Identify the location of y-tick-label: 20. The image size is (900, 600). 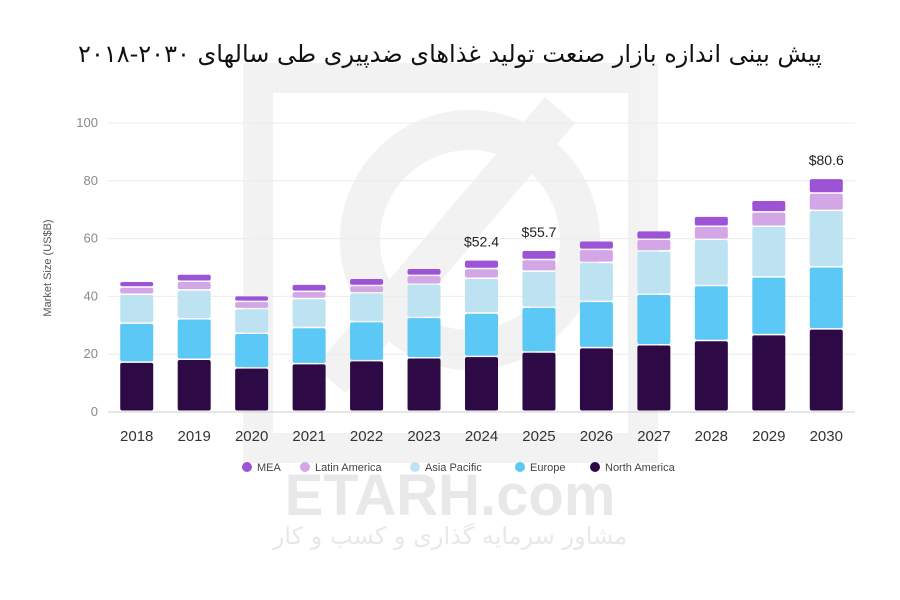
(91, 353).